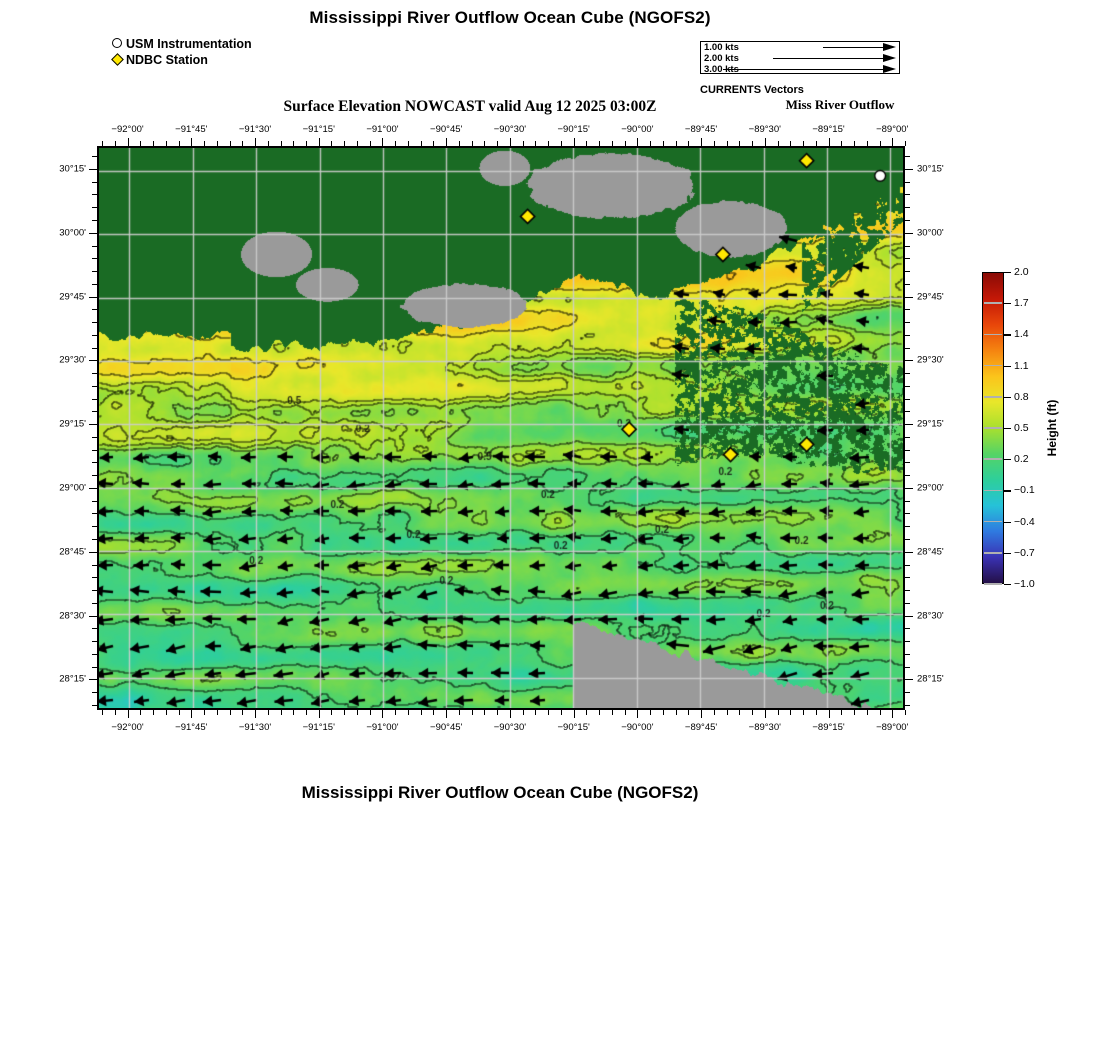 The width and height of the screenshot is (1100, 1050). Describe the element at coordinates (127, 727) in the screenshot. I see `x-axis-label: −92°00'` at that location.